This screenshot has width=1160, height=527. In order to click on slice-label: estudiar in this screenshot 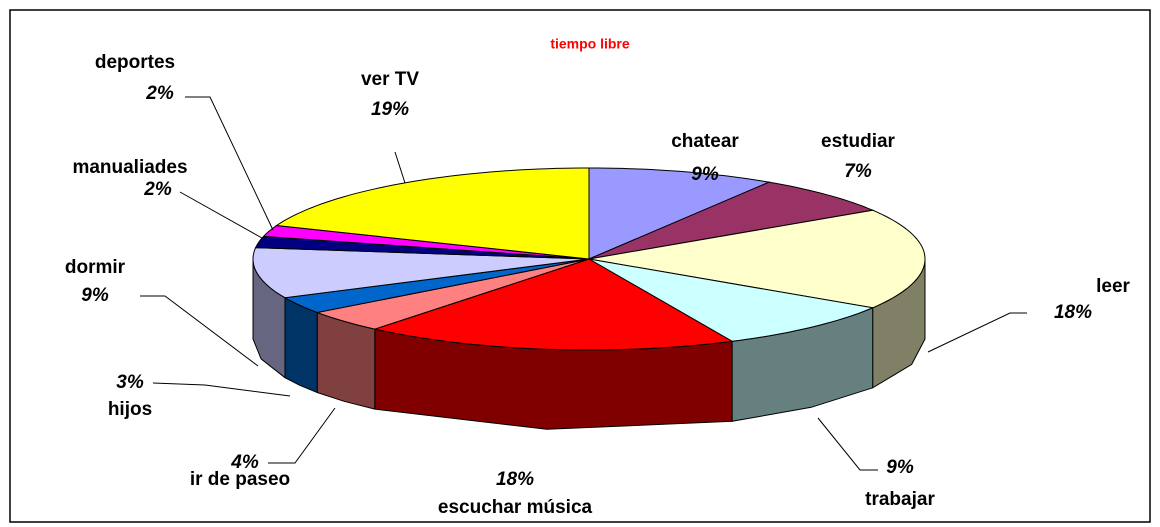, I will do `click(858, 141)`.